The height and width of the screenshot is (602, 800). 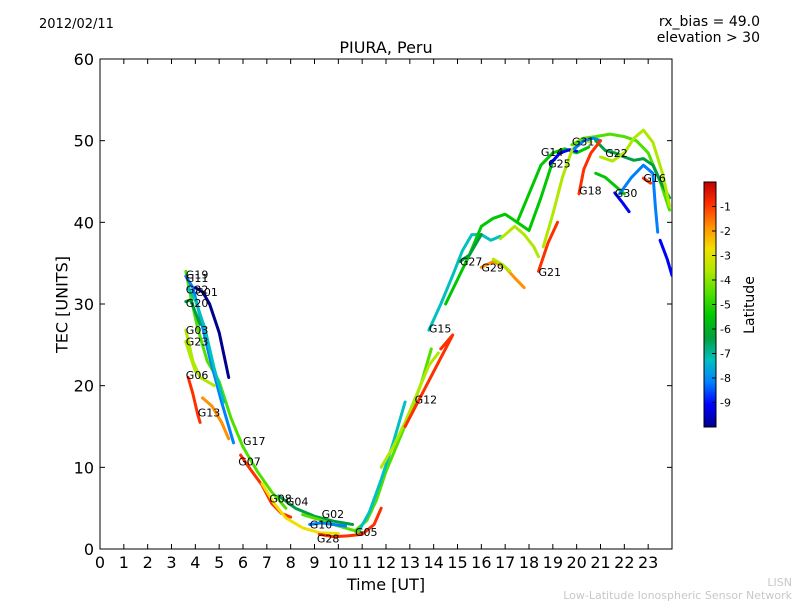 What do you see at coordinates (190, 356) in the screenshot?
I see `trace-g23` at bounding box center [190, 356].